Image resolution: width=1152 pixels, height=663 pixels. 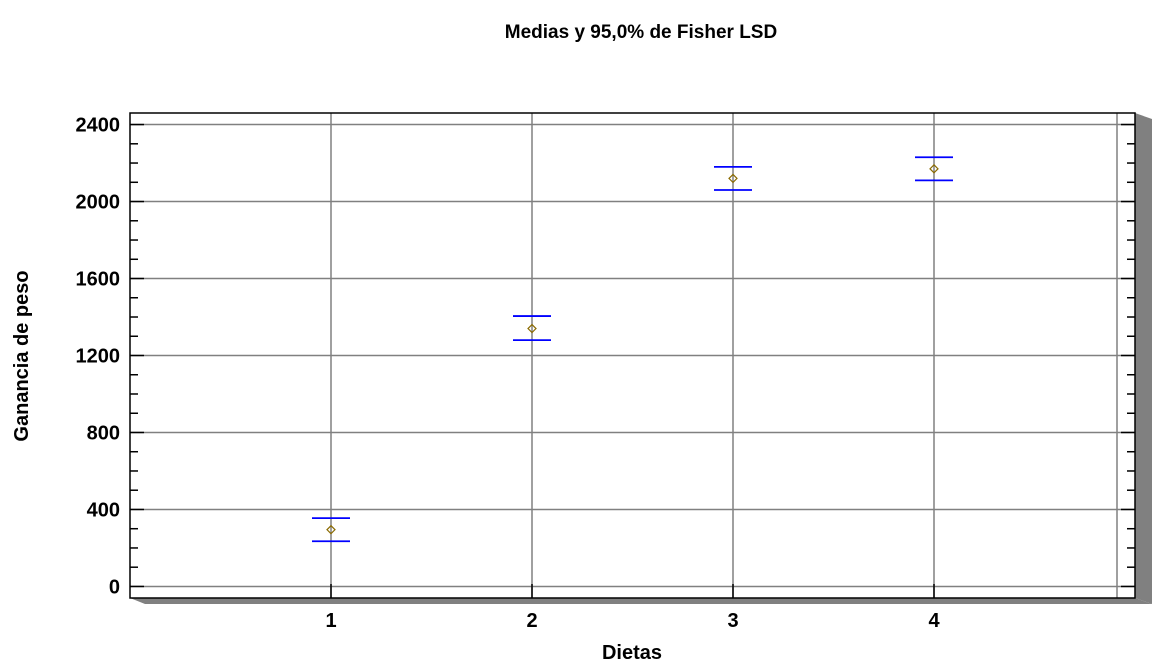 What do you see at coordinates (934, 621) in the screenshot?
I see `x-tick-label: 4` at bounding box center [934, 621].